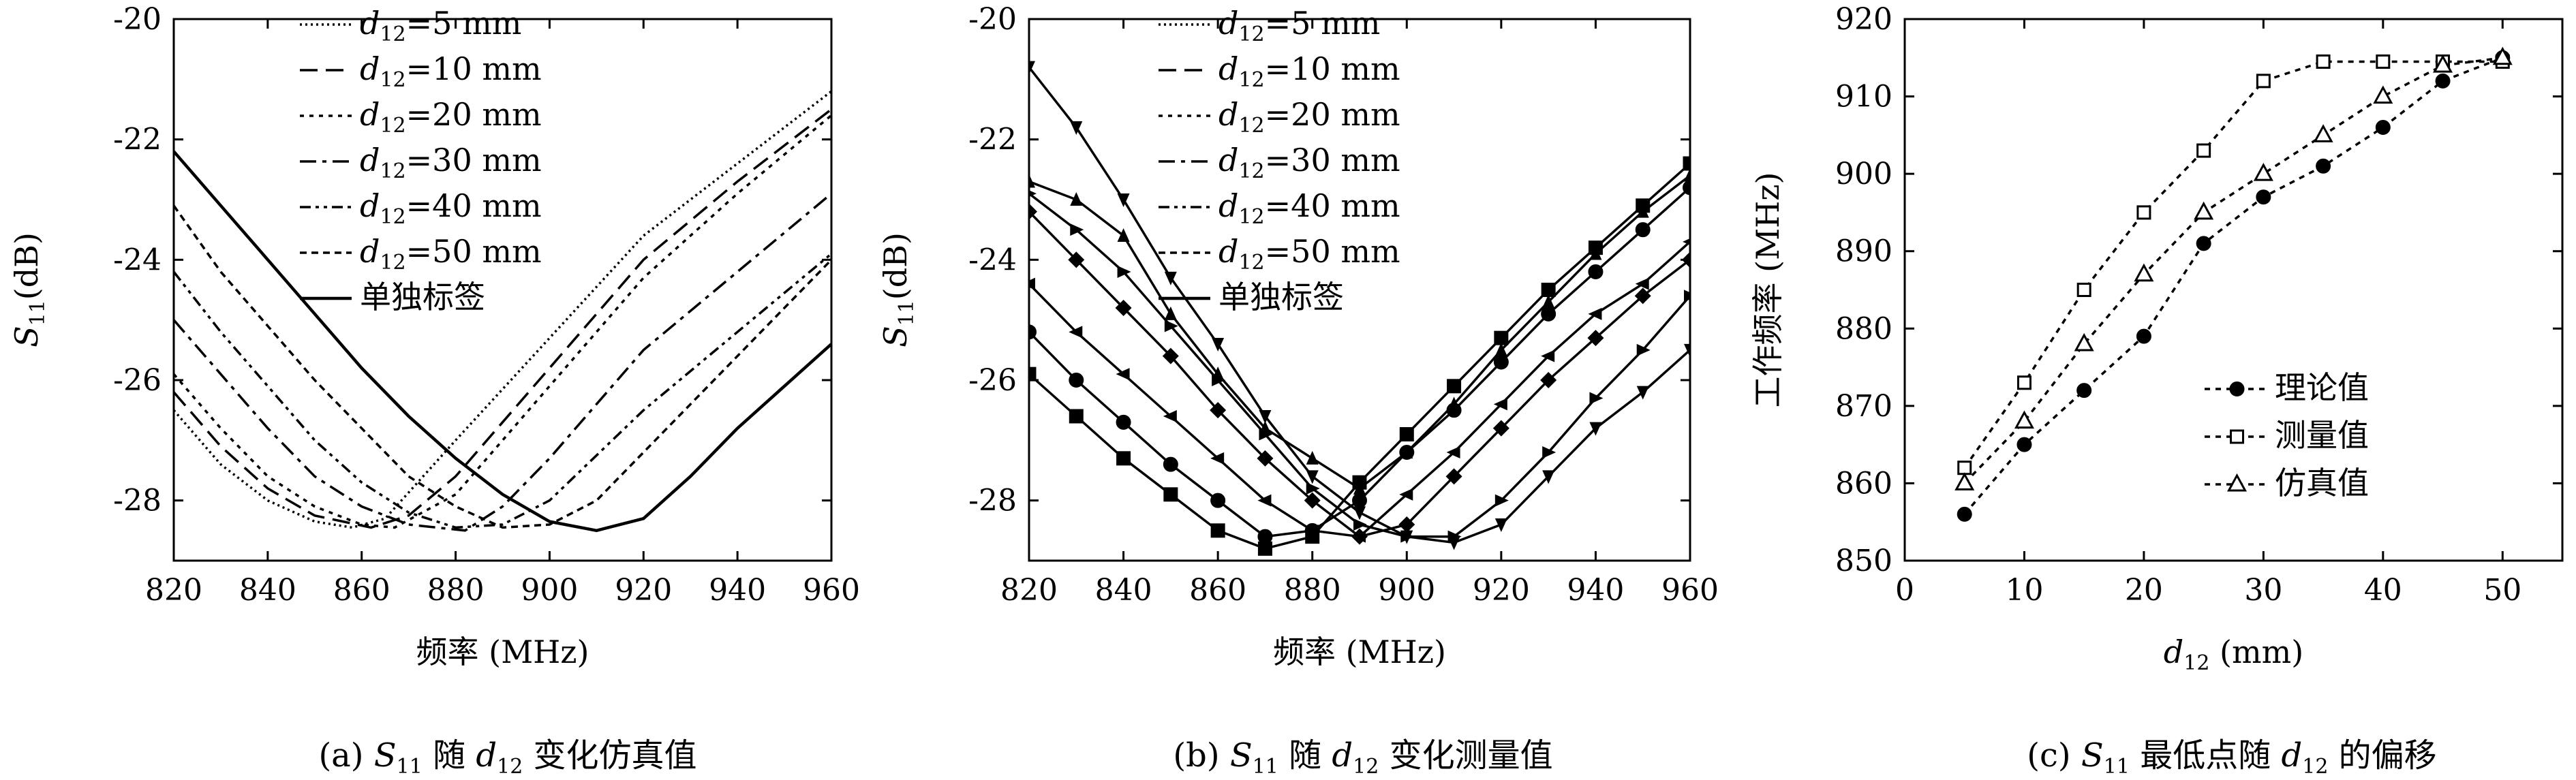 This screenshot has height=780, width=2576. Describe the element at coordinates (385, 755) in the screenshot. I see `caption-s: S` at that location.